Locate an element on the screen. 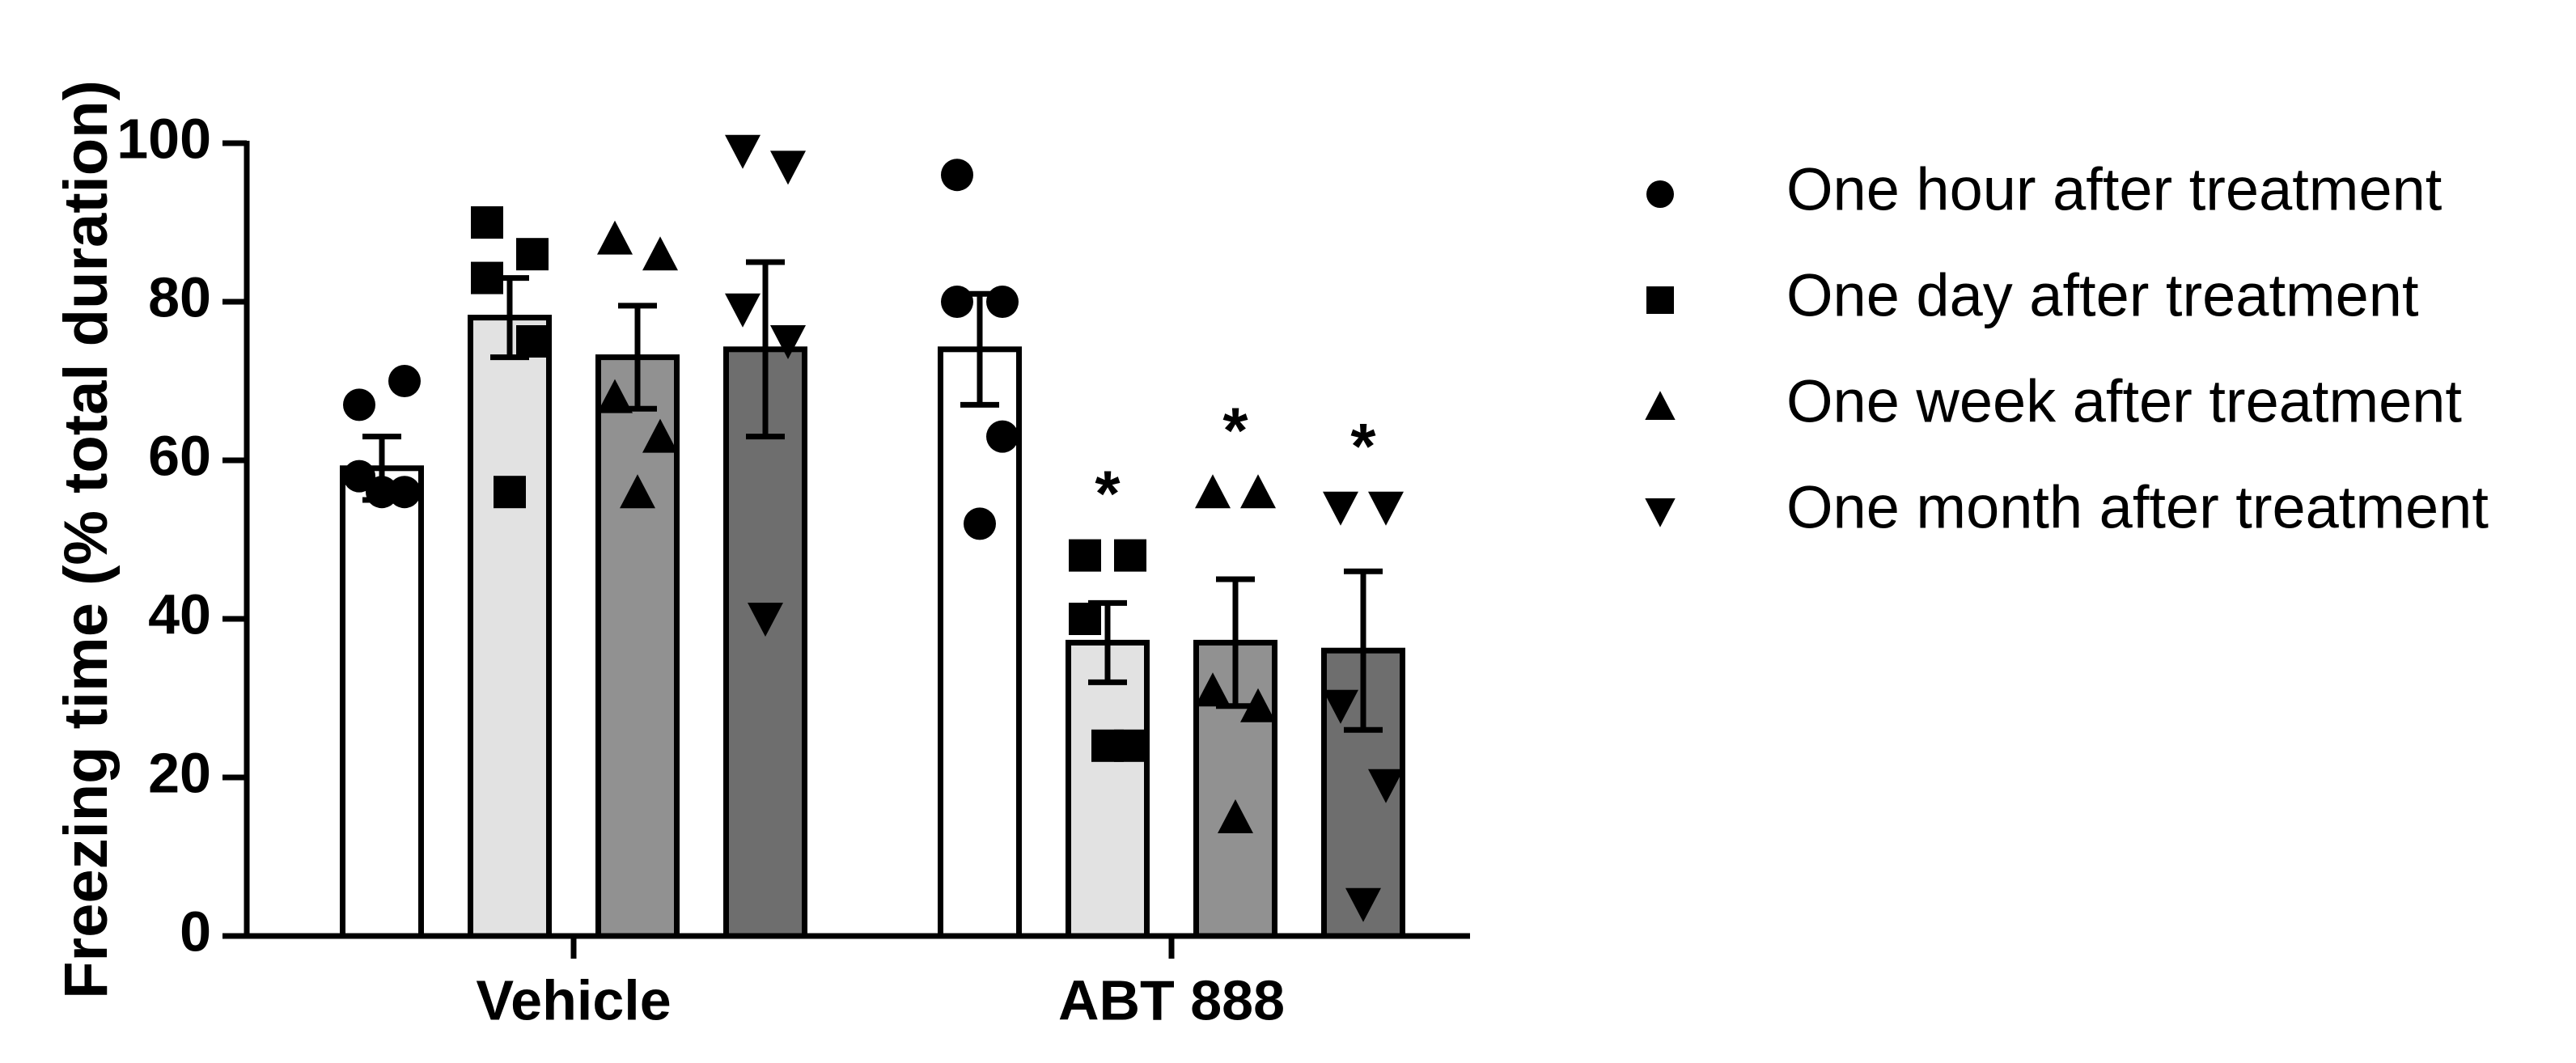 The height and width of the screenshot is (1063, 2576). x-tick-label: Vehicle is located at coordinates (573, 1000).